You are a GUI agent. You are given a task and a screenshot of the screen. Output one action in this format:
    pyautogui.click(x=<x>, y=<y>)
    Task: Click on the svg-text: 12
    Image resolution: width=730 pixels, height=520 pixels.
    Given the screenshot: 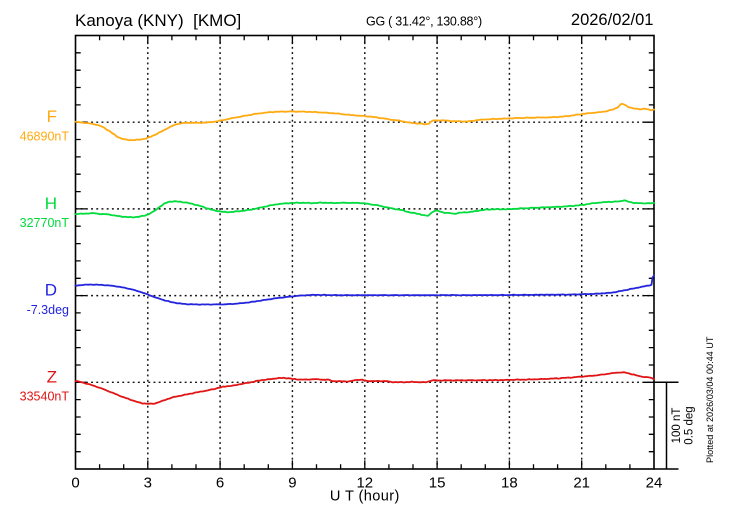 What is the action you would take?
    pyautogui.click(x=364, y=483)
    